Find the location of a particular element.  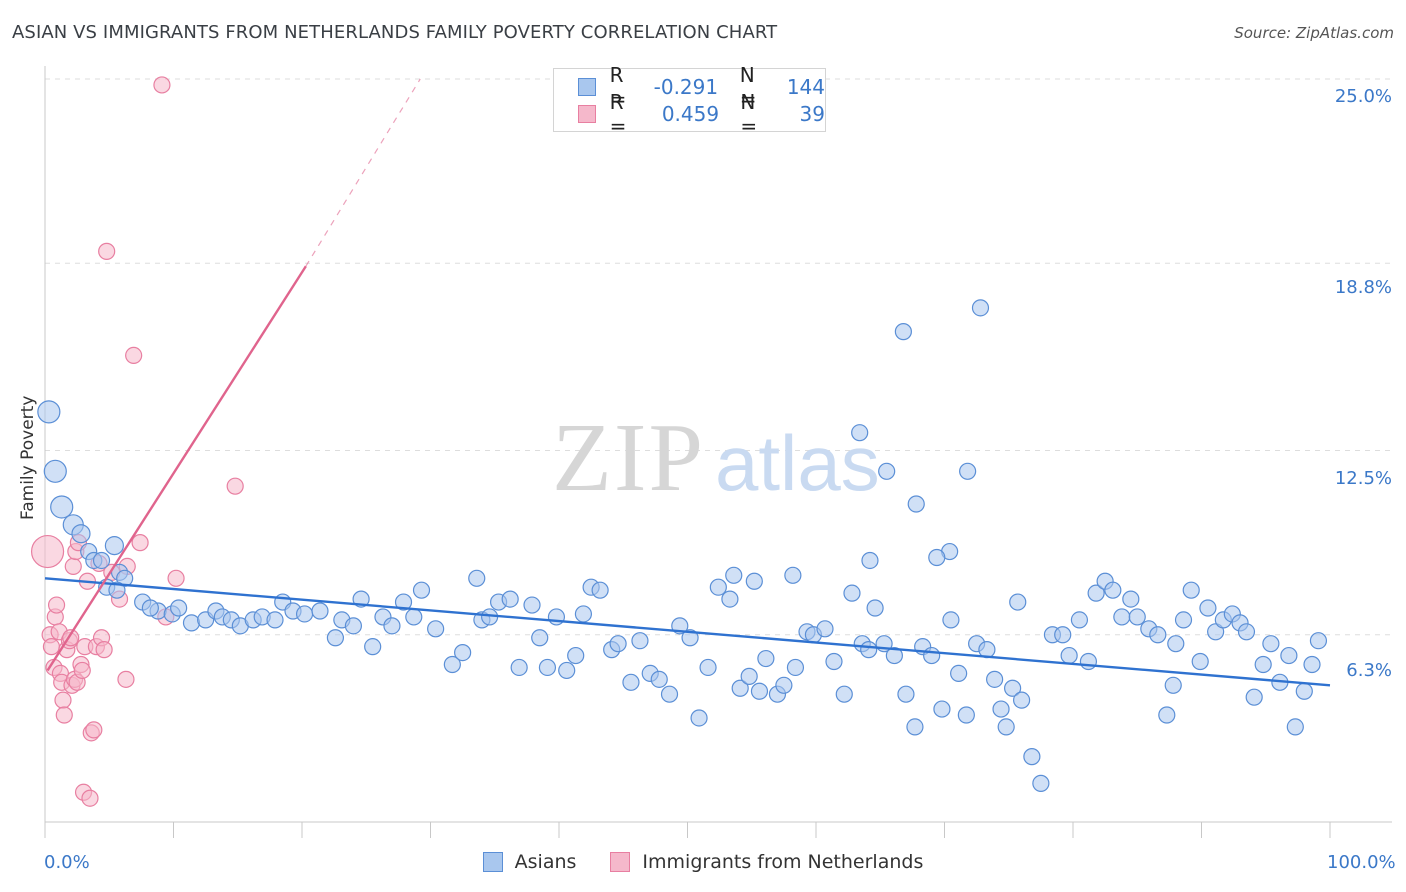

legend-item-asians: Asians is located at coordinates (529, 862).